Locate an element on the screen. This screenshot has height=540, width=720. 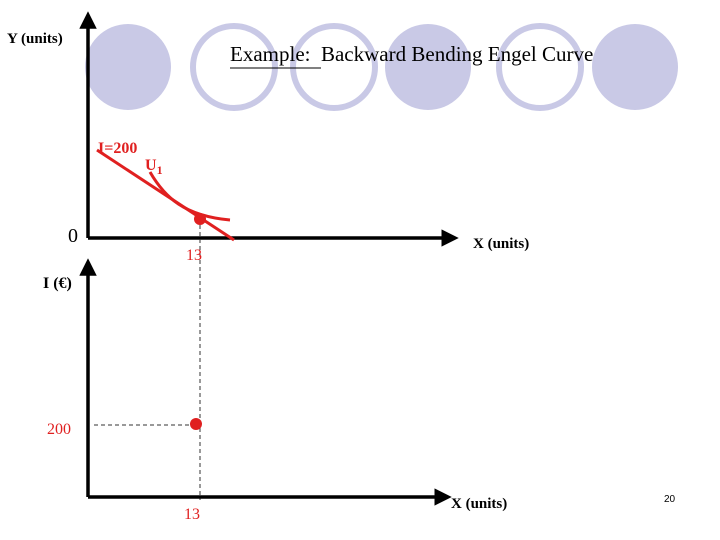
top-x-tick-label: 13 is located at coordinates (194, 255).